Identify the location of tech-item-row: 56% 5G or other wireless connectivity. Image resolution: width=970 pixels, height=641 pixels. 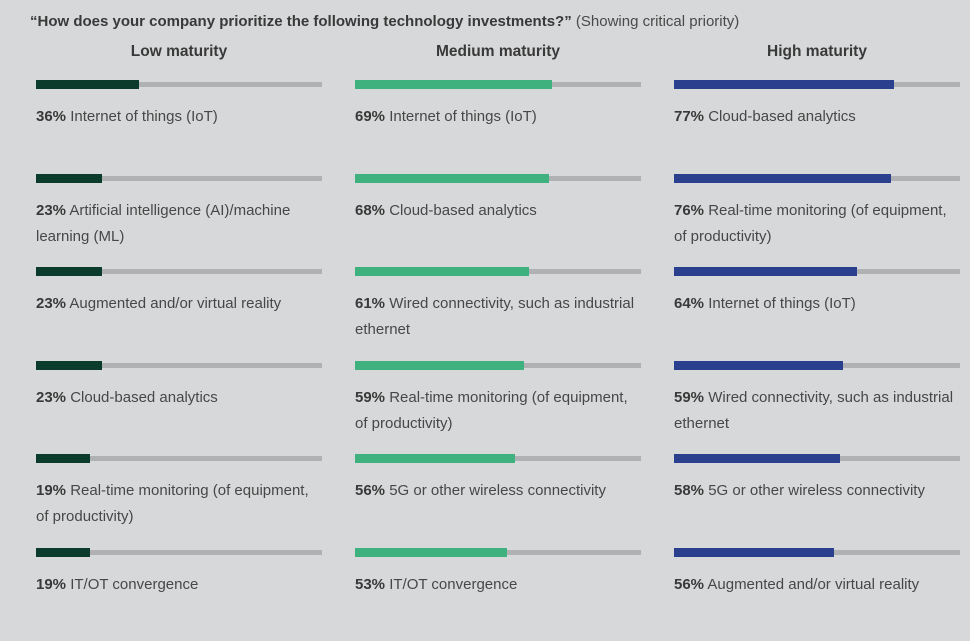
(498, 501).